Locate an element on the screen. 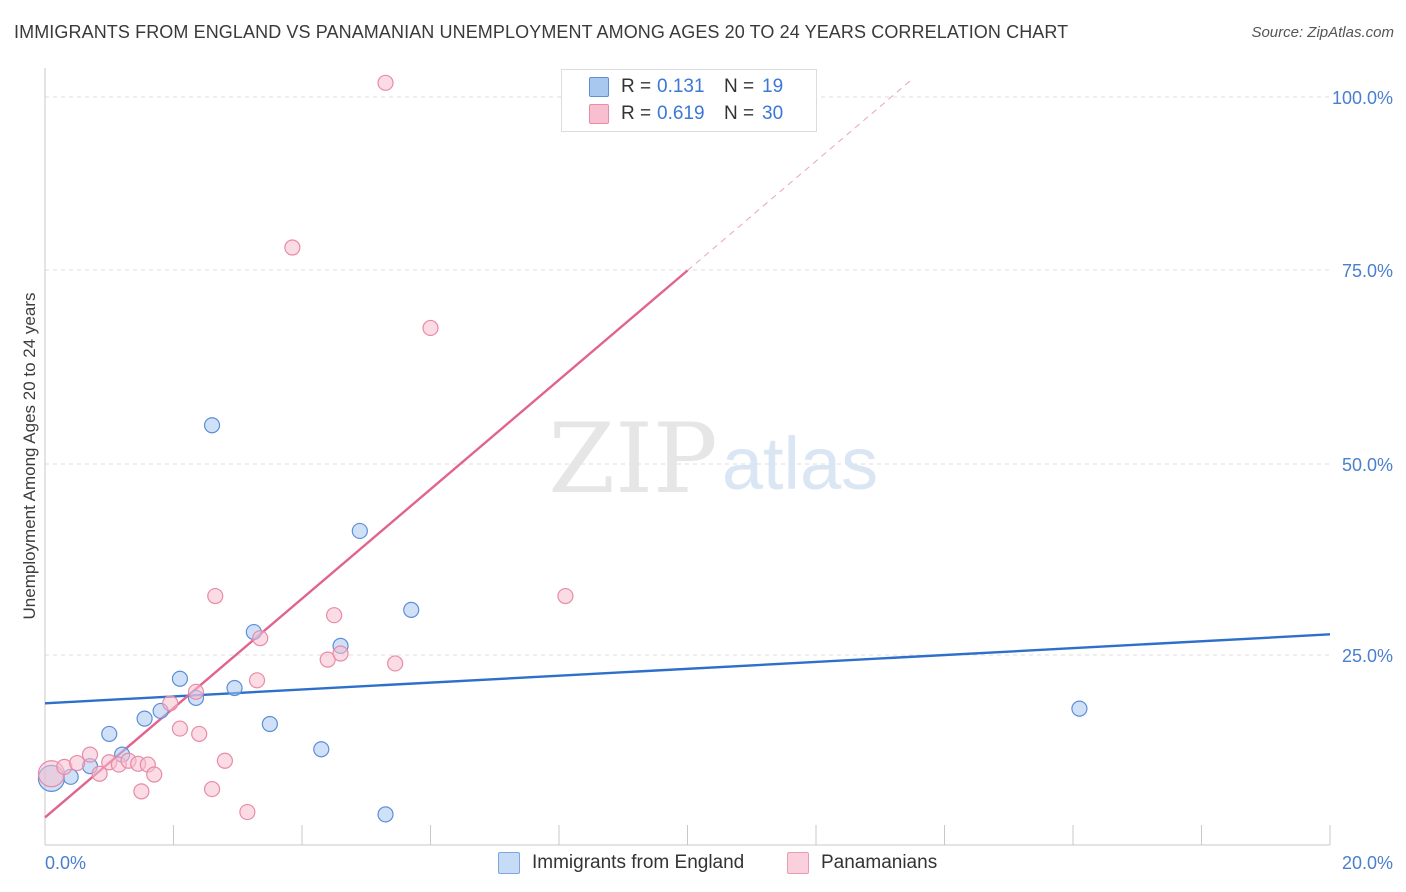 The height and width of the screenshot is (892, 1406). legend-row-england: R = 0.131 N = 19 is located at coordinates (686, 87).